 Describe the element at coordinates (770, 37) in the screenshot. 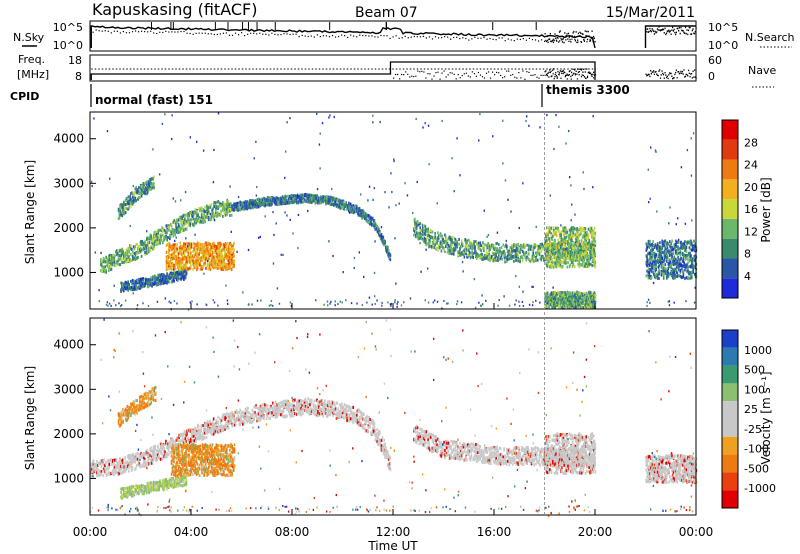

I see `nsearch-label: N.Search` at that location.